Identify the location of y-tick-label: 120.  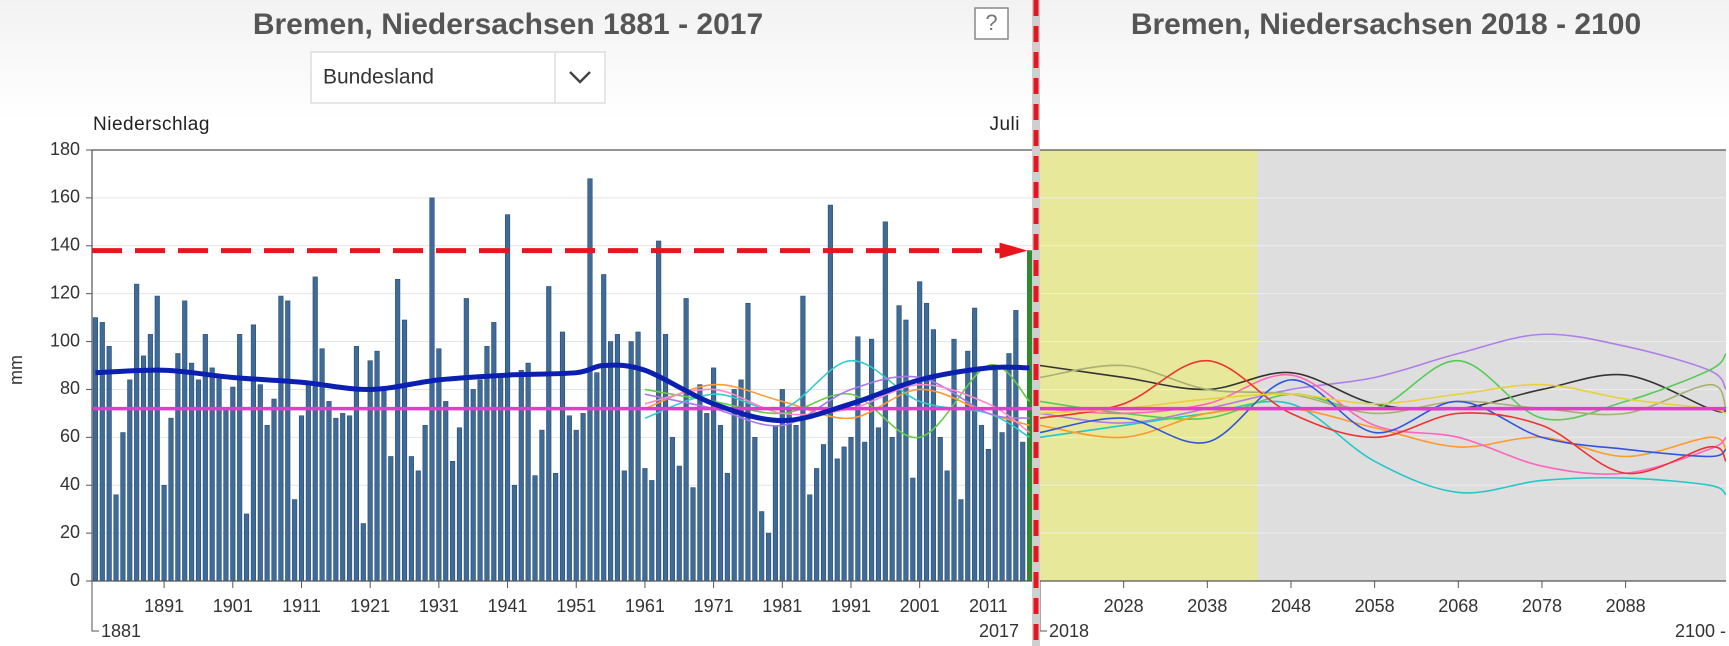
(65, 292).